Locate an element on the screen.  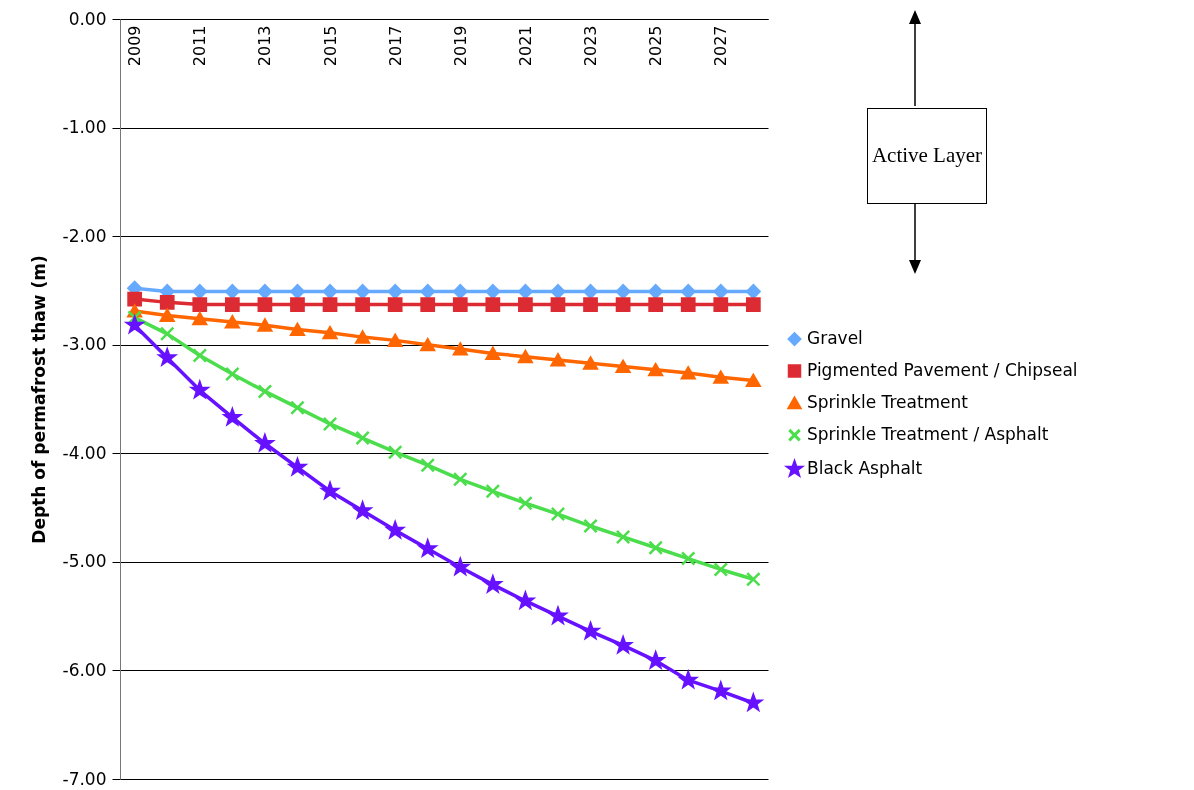
legend-label: Pigmented Pavement / Chipseal is located at coordinates (942, 370).